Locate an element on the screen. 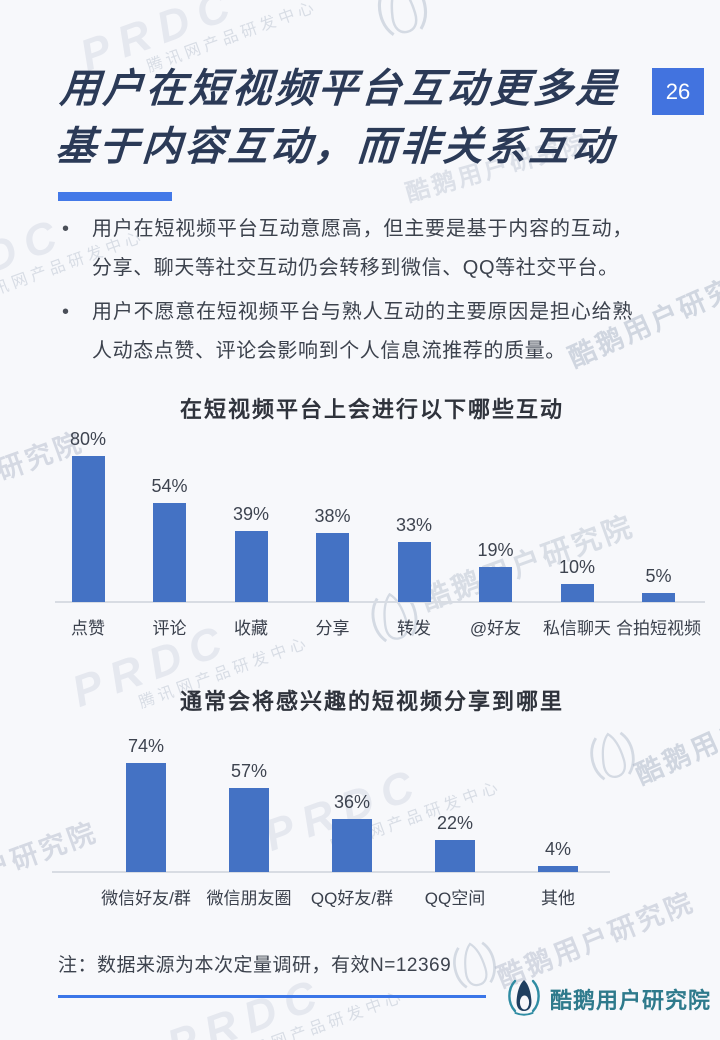 This screenshot has width=720, height=1040. bar-value-label: 10% is located at coordinates (577, 567).